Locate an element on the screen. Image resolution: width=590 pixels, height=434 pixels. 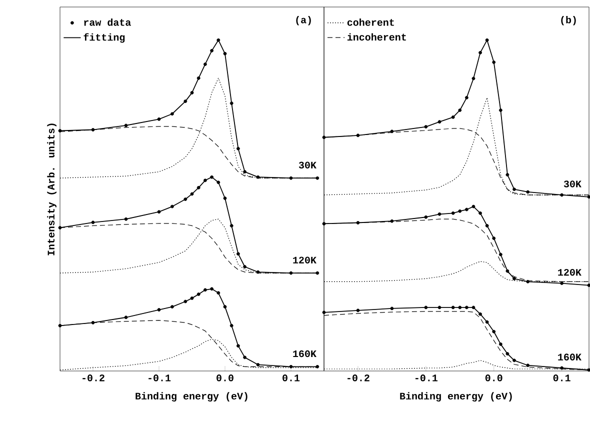
text: (a) is located at coordinates (303, 21).